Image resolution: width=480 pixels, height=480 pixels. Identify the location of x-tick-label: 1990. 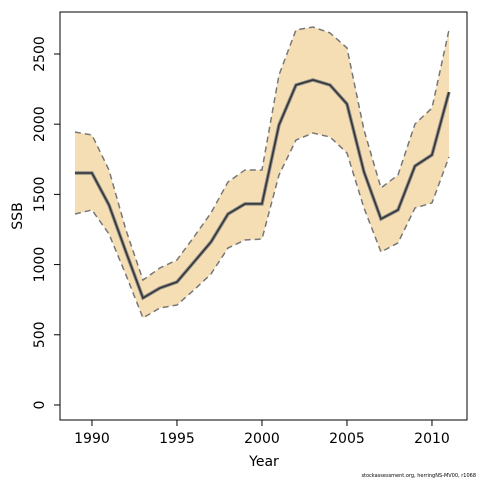
(92, 439).